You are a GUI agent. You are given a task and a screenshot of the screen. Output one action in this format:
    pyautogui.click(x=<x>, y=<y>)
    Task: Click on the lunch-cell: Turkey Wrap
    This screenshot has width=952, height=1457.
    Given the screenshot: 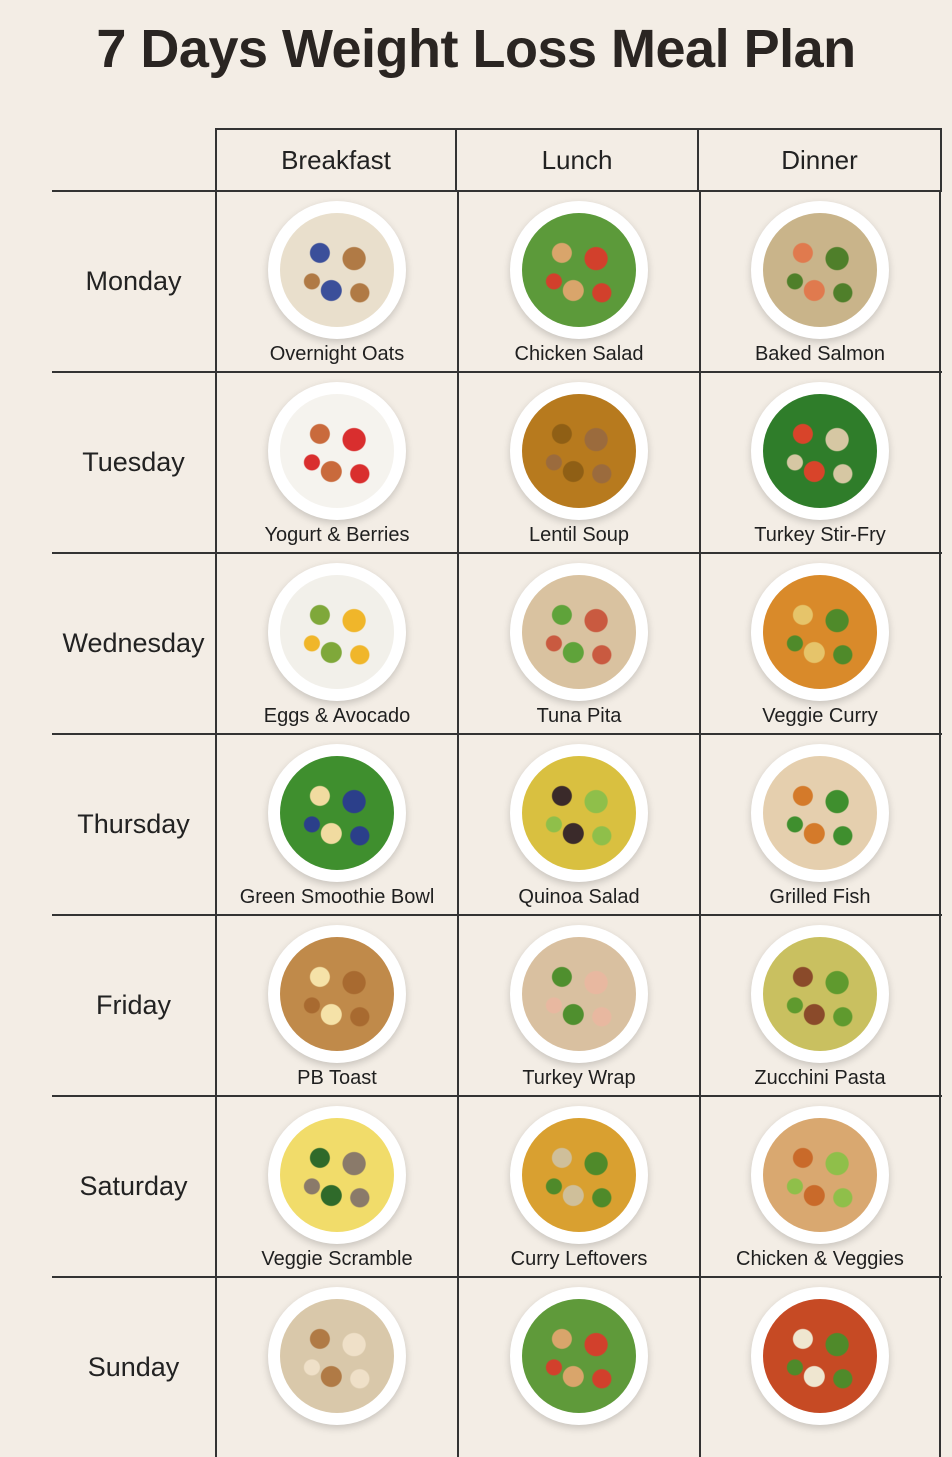 What is the action you would take?
    pyautogui.click(x=578, y=1005)
    